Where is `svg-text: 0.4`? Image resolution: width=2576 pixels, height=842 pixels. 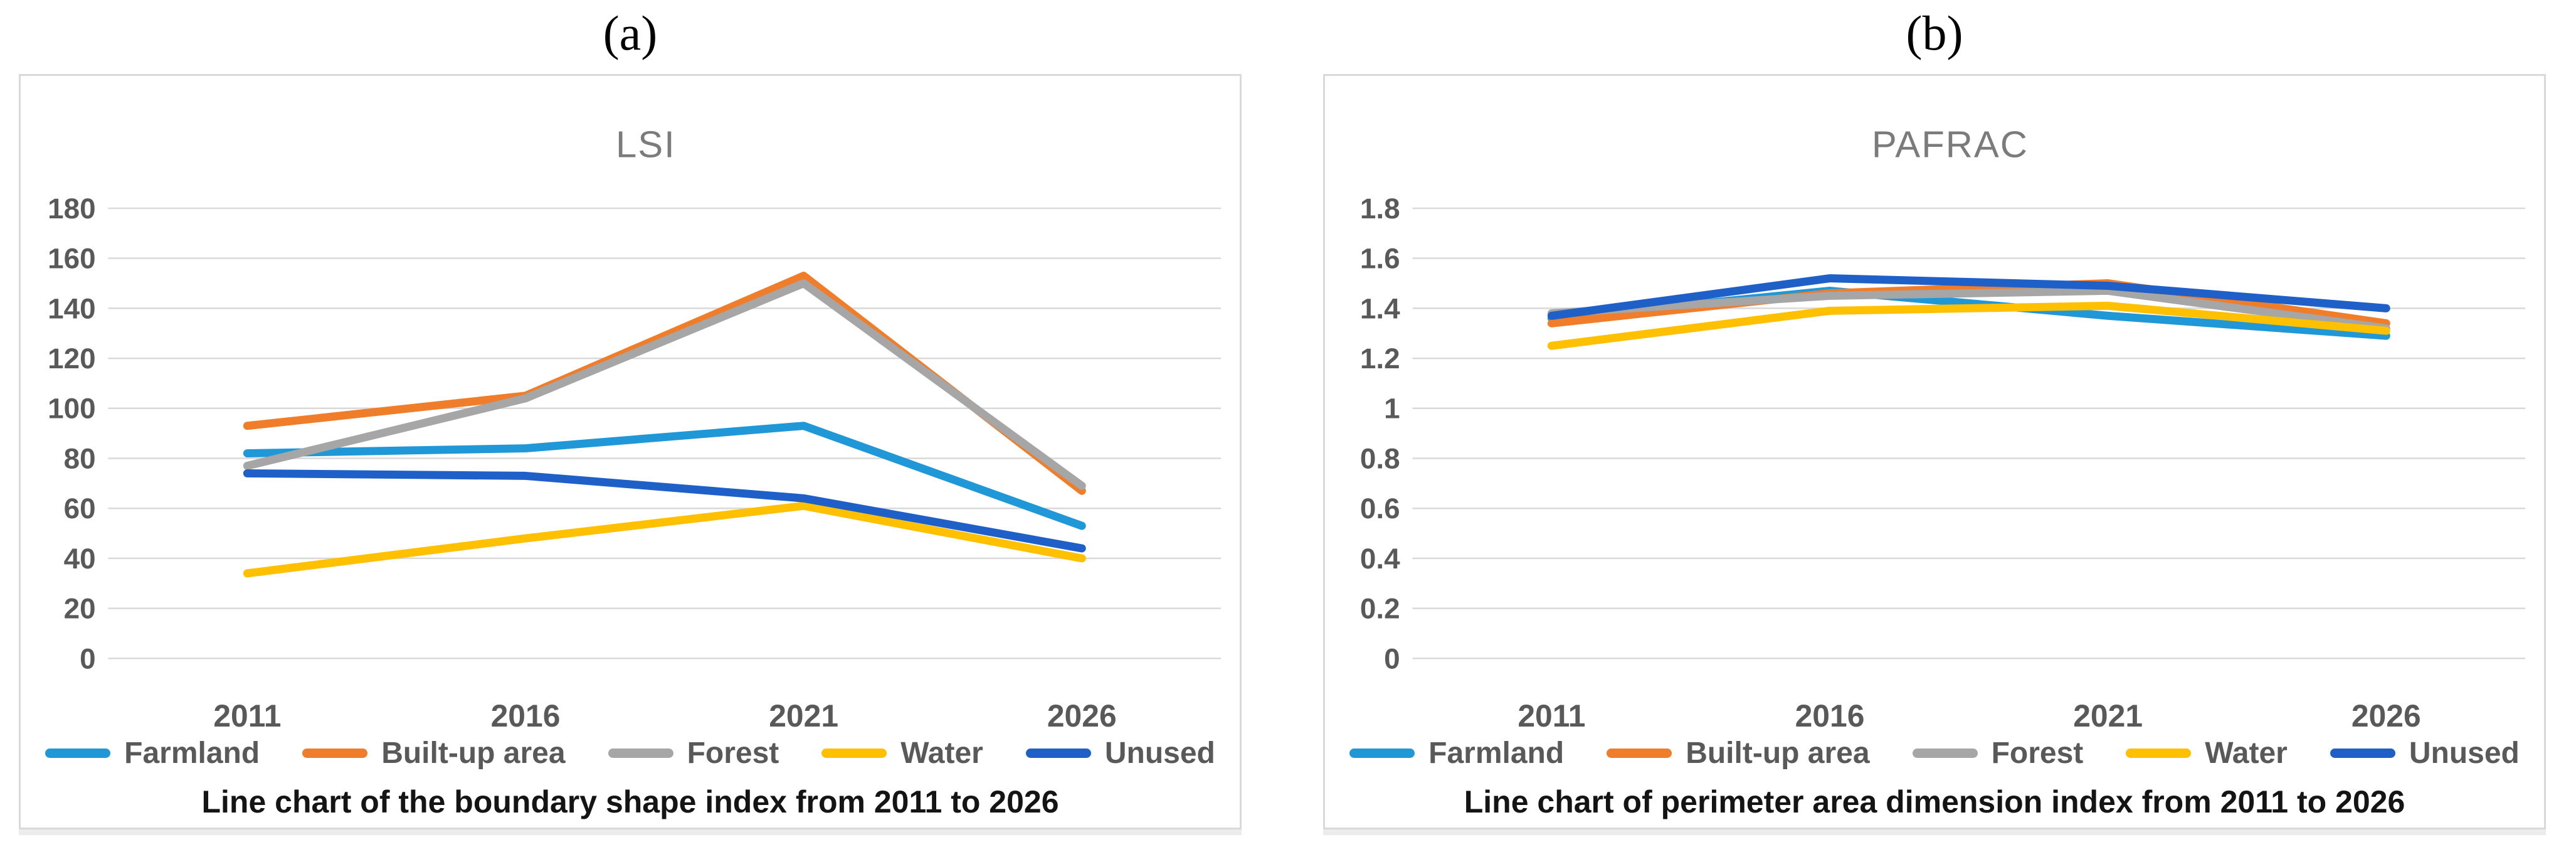
svg-text: 0.4 is located at coordinates (1380, 559).